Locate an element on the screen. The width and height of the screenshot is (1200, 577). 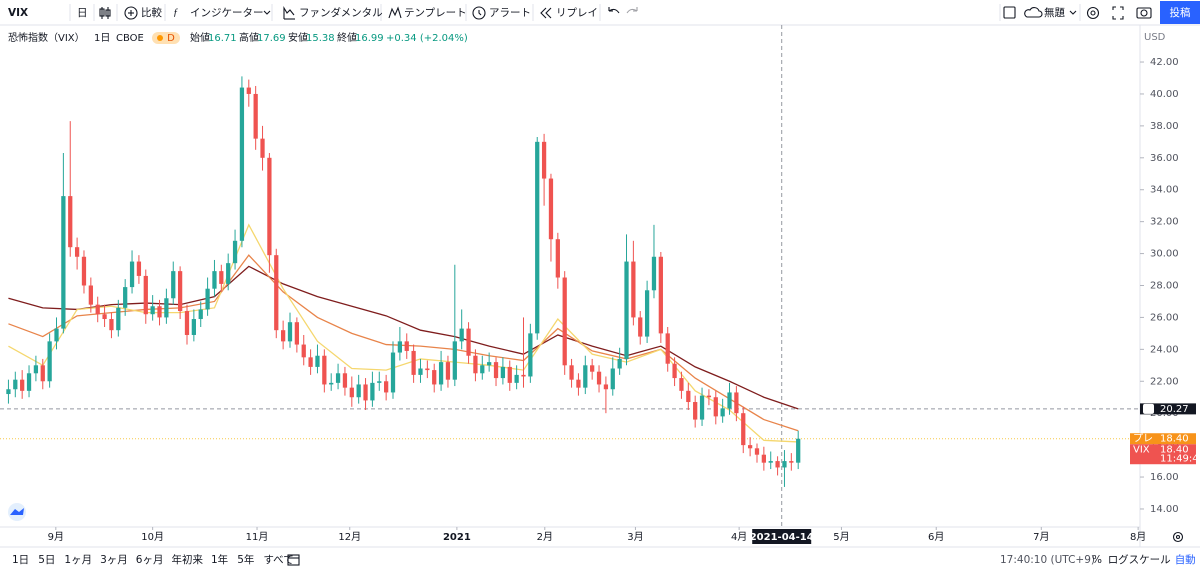
y-tick-label: 42.00 is located at coordinates (1164, 62).